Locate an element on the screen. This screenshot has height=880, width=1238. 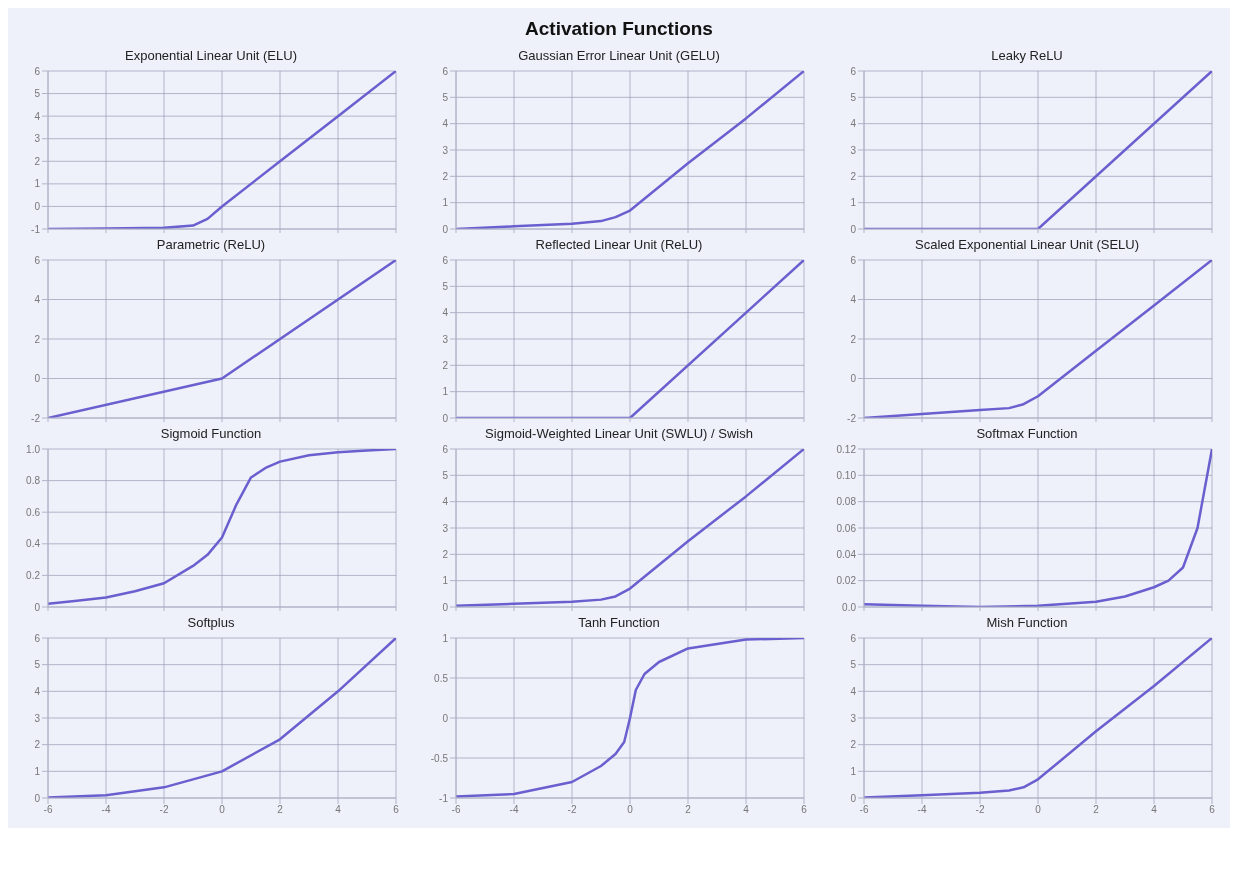
text: Activation Functions is located at coordinates (619, 29).